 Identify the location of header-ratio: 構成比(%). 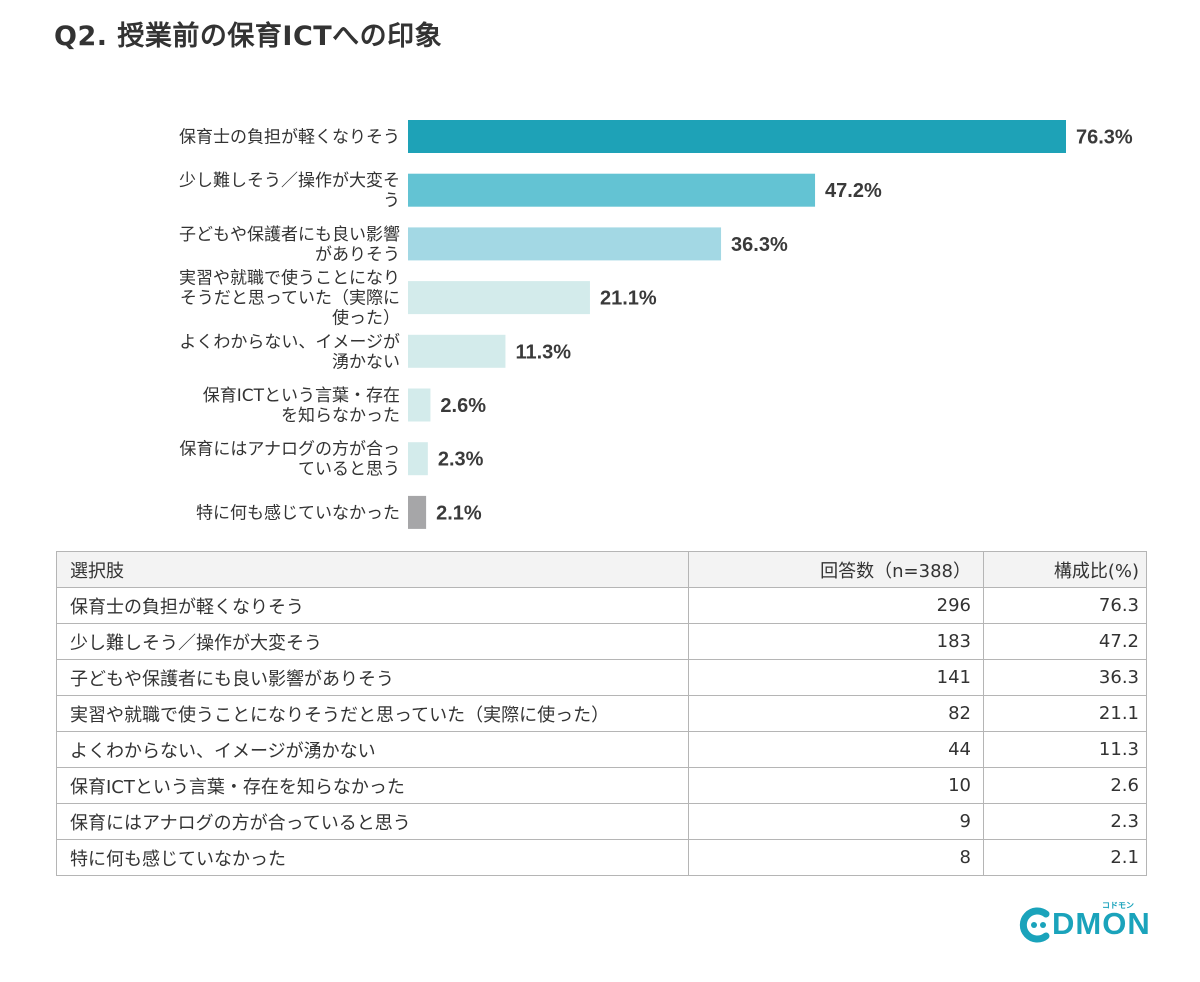
(1065, 569).